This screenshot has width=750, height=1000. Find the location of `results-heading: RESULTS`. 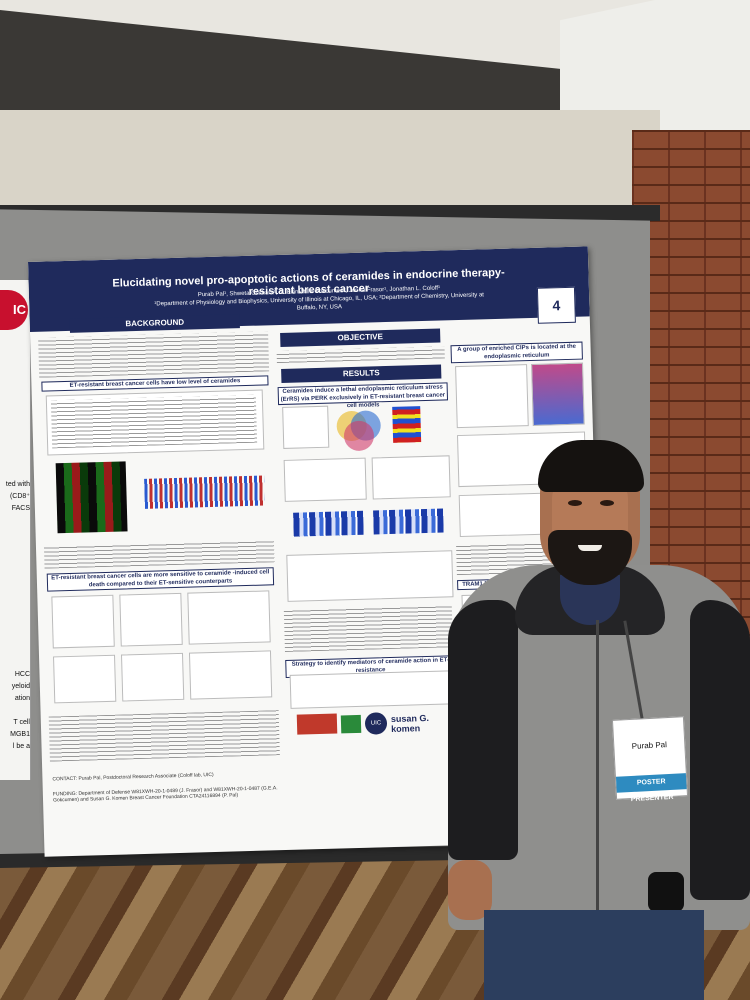

results-heading: RESULTS is located at coordinates (361, 373).